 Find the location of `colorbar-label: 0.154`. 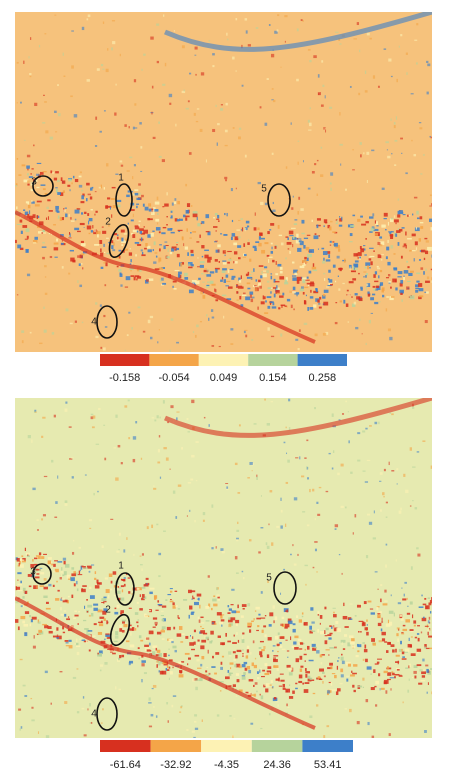

colorbar-label: 0.154 is located at coordinates (273, 378).